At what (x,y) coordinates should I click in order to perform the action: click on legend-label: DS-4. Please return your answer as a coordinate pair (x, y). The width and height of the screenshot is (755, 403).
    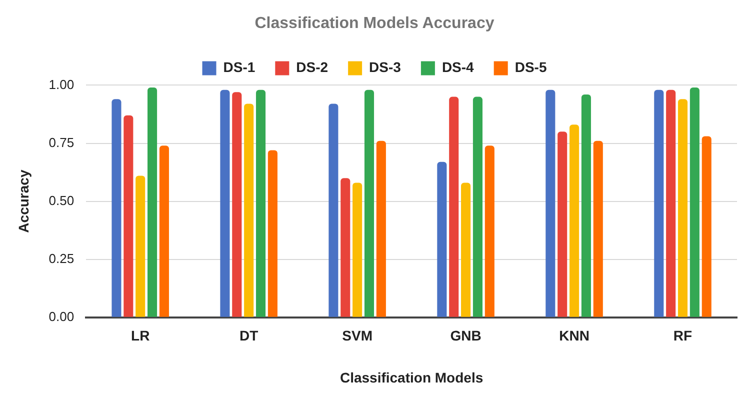
    Looking at the image, I should click on (458, 67).